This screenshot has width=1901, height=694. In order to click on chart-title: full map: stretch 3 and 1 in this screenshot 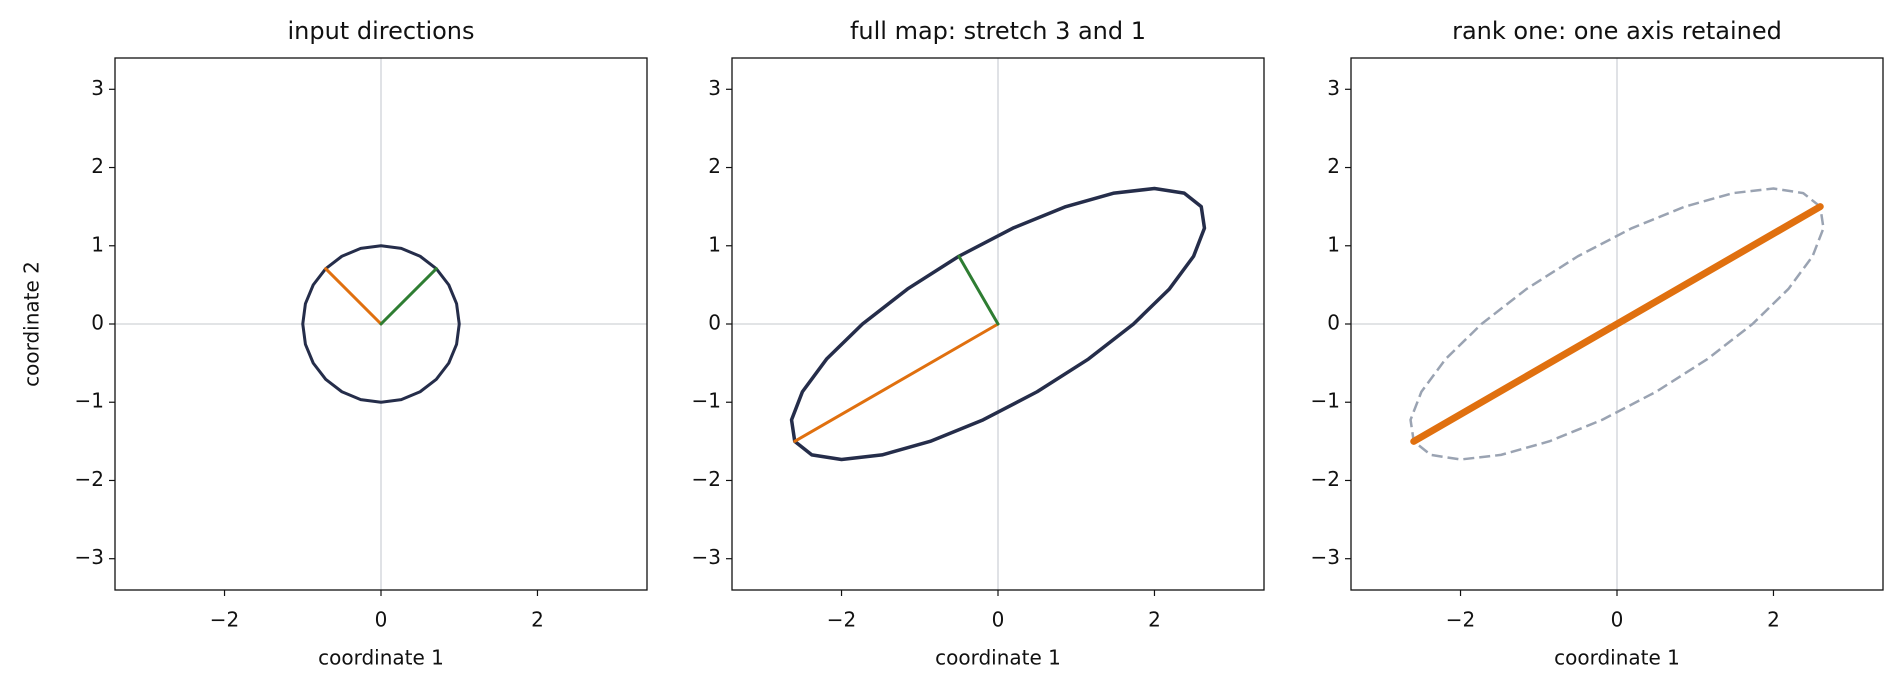, I will do `click(998, 31)`.